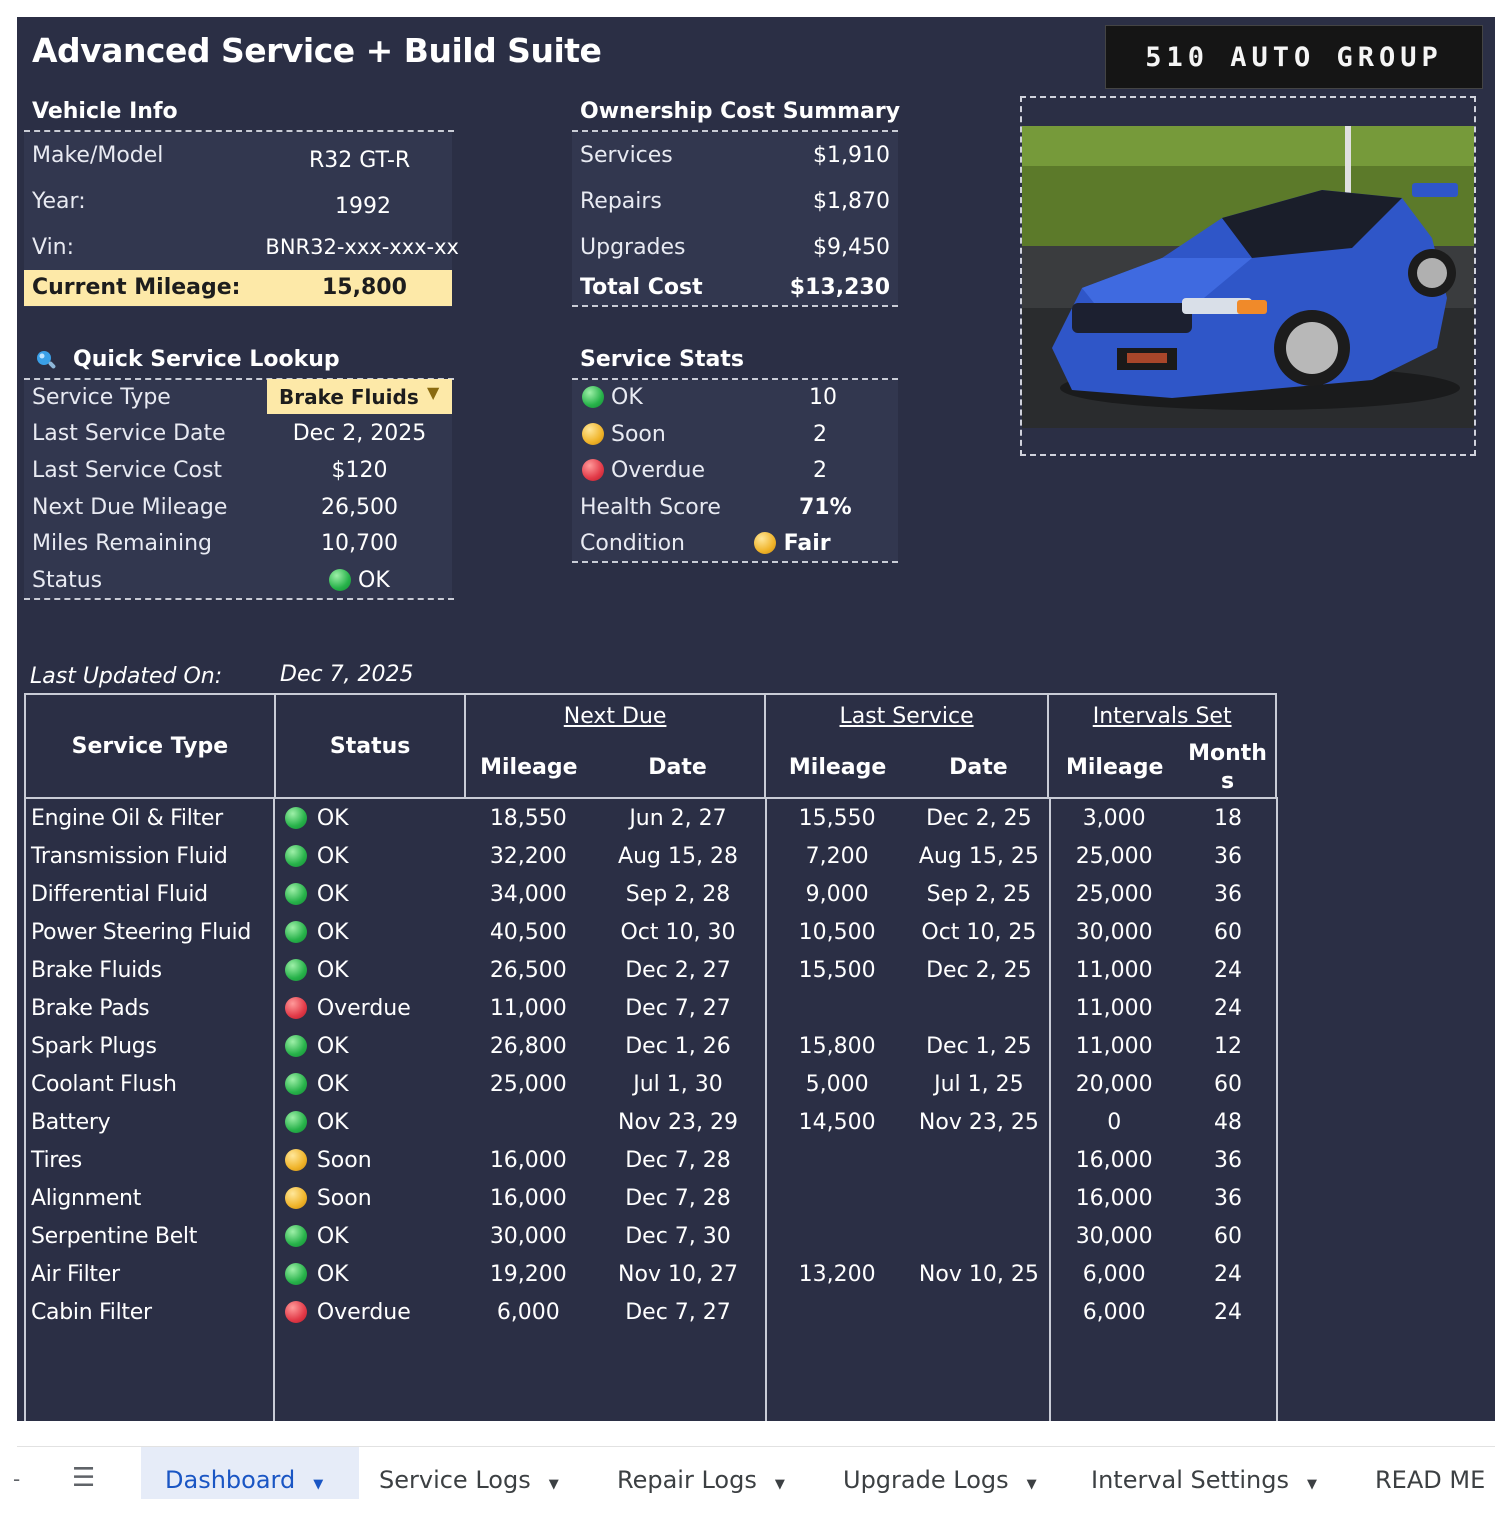 This screenshot has width=1512, height=1518. Describe the element at coordinates (141, 932) in the screenshot. I see `service-type-cell: Power Steering Fluid` at that location.